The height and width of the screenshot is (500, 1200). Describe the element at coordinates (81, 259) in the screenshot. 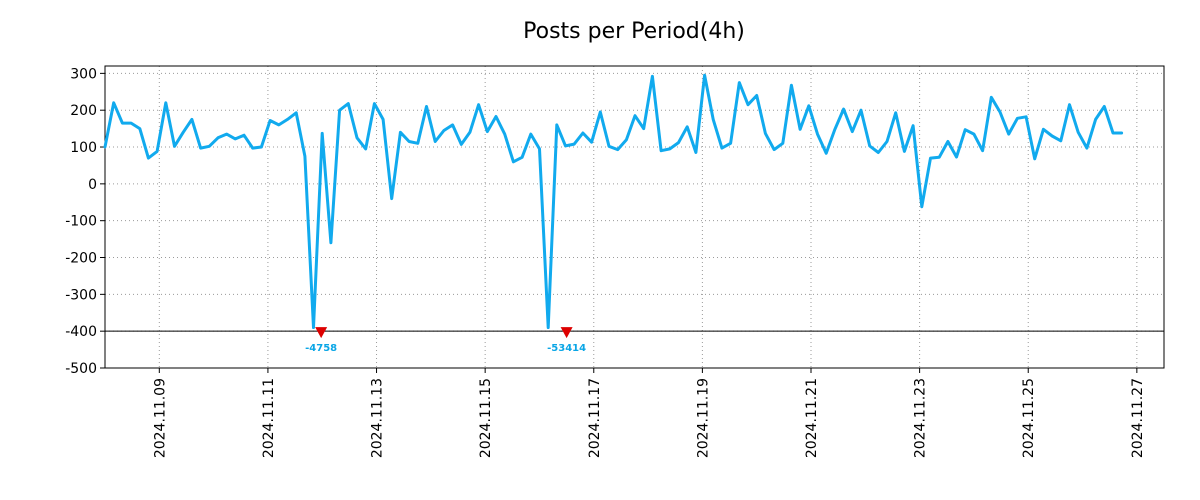

I see `y-tick-label: -200` at that location.